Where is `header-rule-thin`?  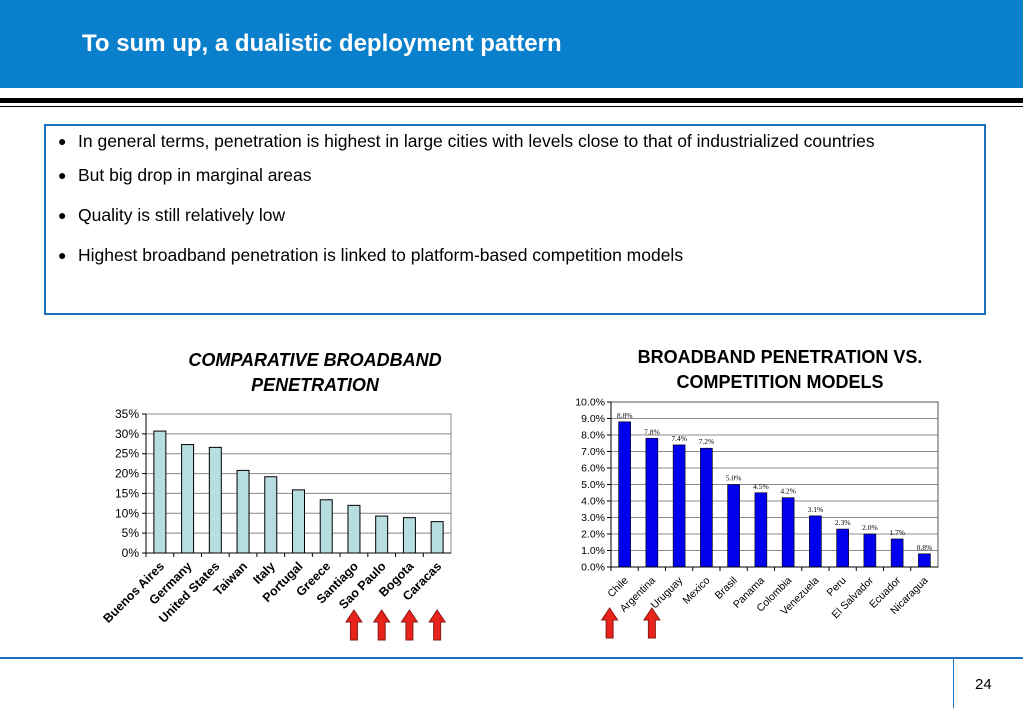
header-rule-thin is located at coordinates (511, 106).